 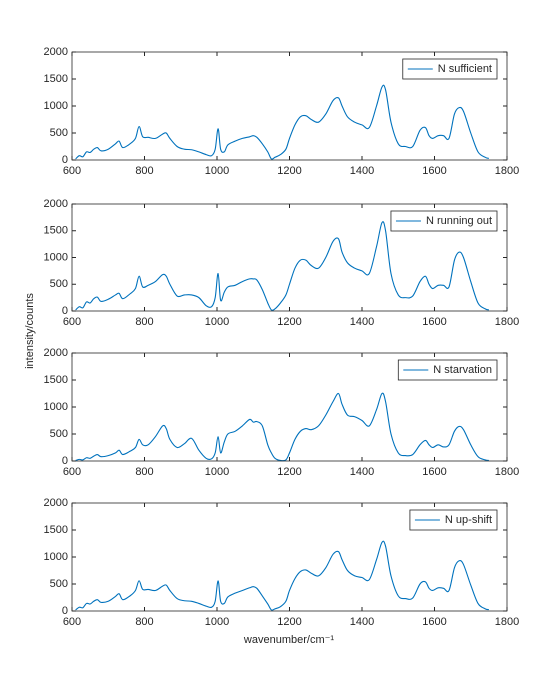 I want to click on legend-label: N up-shift, so click(x=468, y=520).